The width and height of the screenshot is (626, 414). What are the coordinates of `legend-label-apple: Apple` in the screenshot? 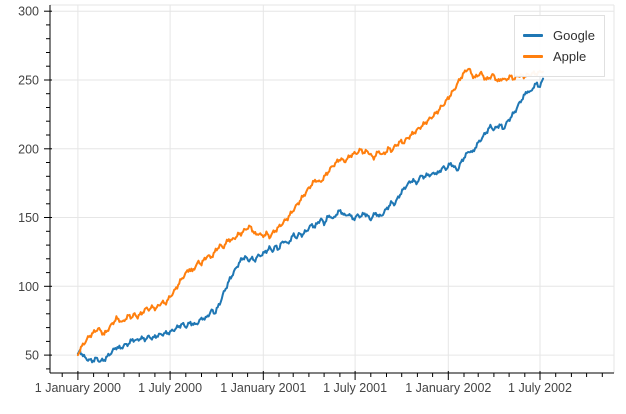 It's located at (570, 56).